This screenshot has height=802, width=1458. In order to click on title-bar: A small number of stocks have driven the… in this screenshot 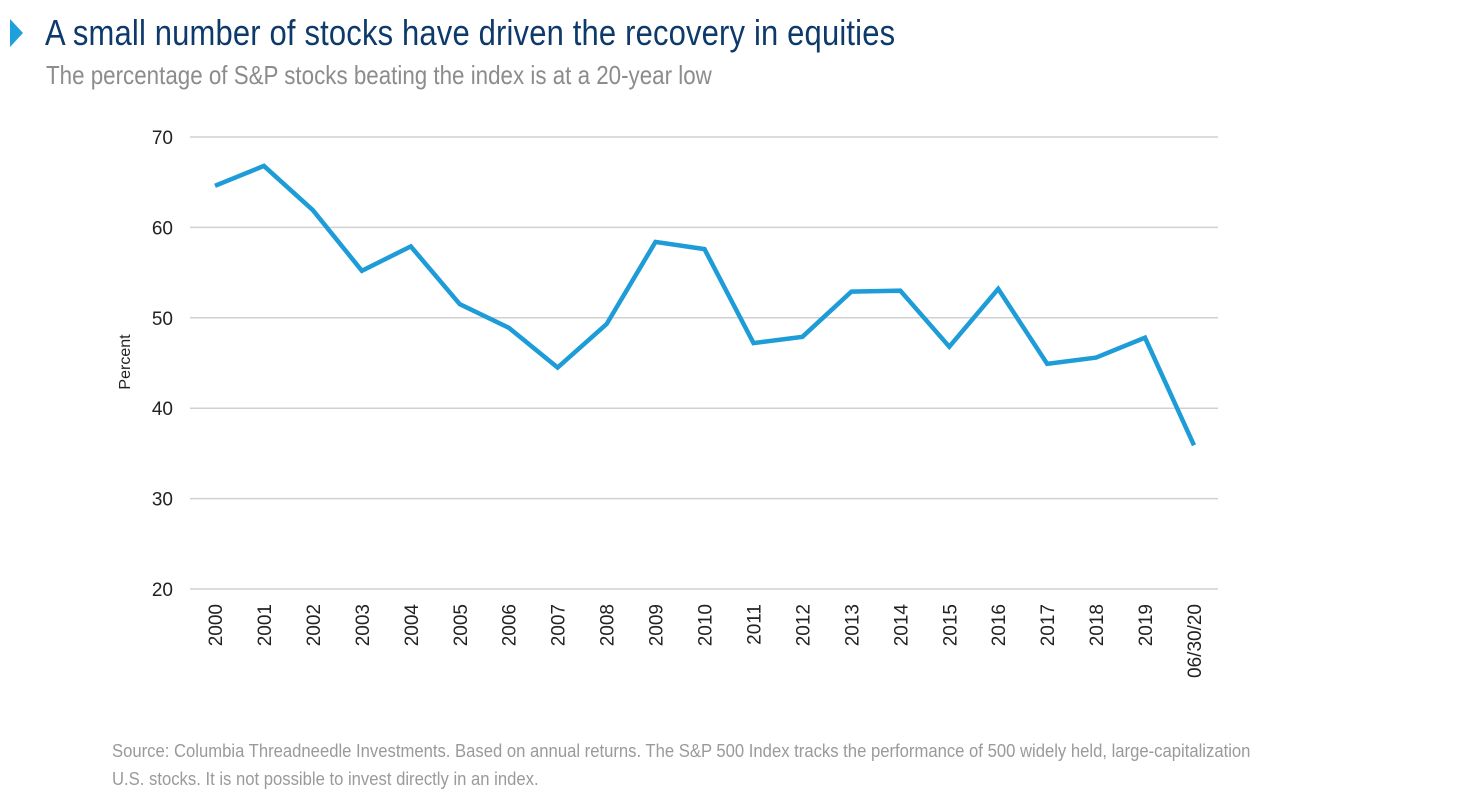, I will do `click(522, 33)`.